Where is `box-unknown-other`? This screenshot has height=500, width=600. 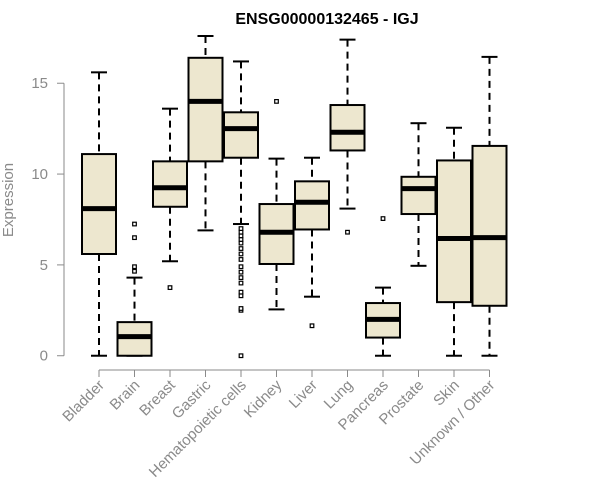 box-unknown-other is located at coordinates (489, 206).